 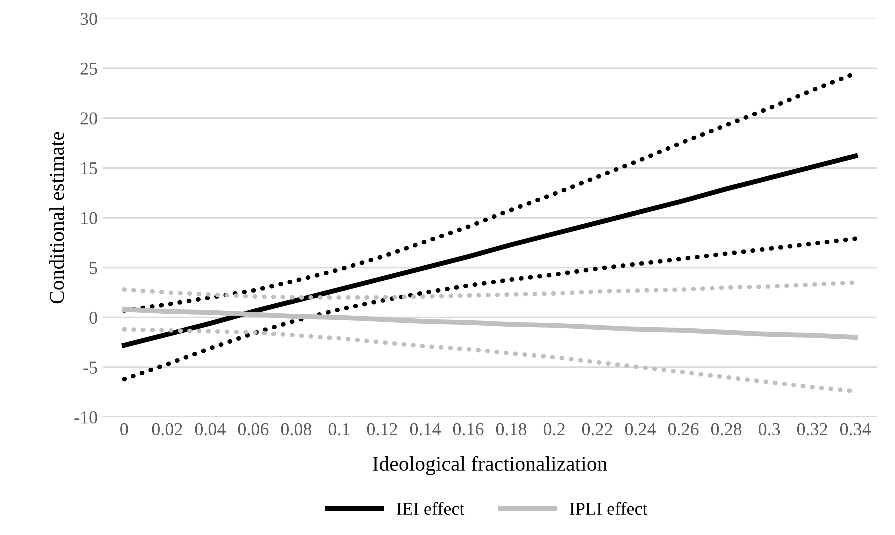 I want to click on x-tick-label: 0.2, so click(x=554, y=429).